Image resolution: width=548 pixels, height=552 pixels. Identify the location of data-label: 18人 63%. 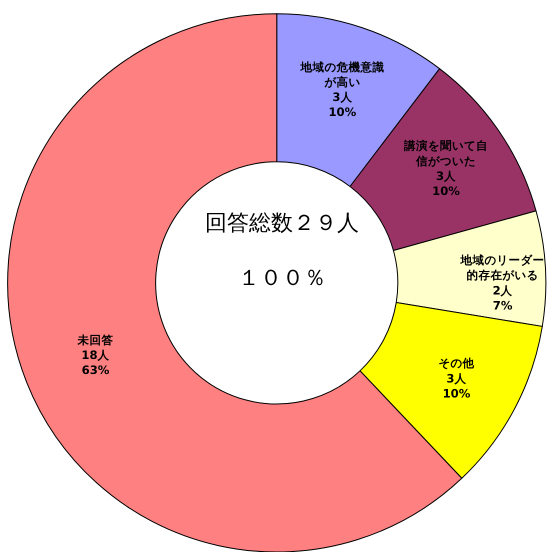
(96, 363).